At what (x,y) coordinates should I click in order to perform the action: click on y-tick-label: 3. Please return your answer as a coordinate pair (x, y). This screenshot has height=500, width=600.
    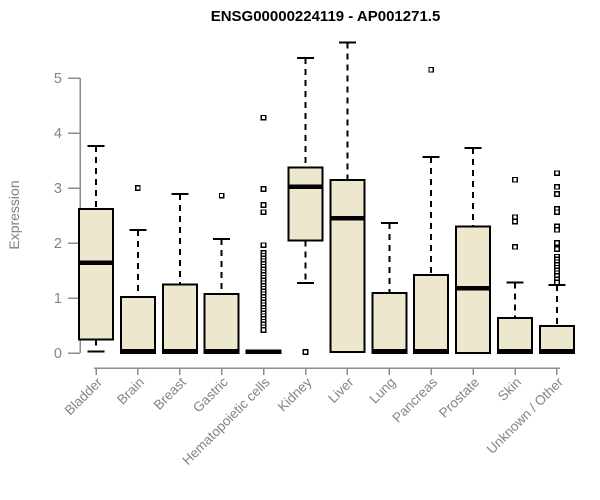
    Looking at the image, I should click on (58, 189).